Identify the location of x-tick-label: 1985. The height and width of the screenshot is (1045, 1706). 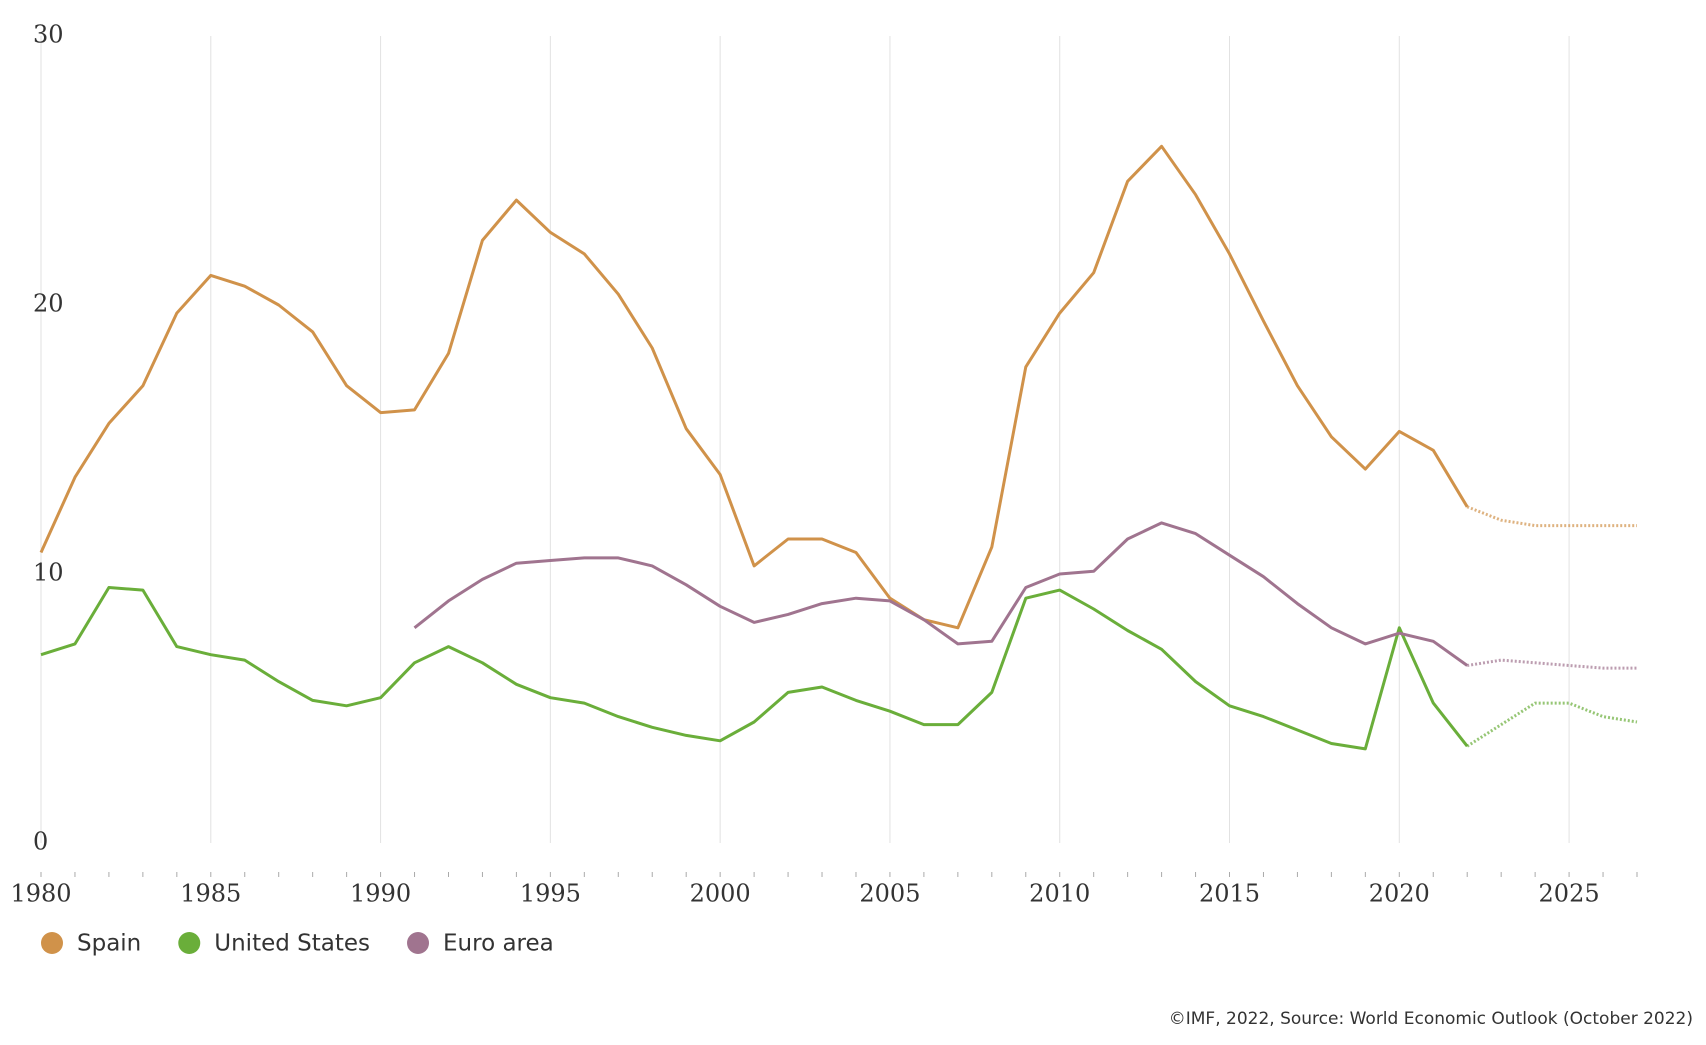
(210, 894).